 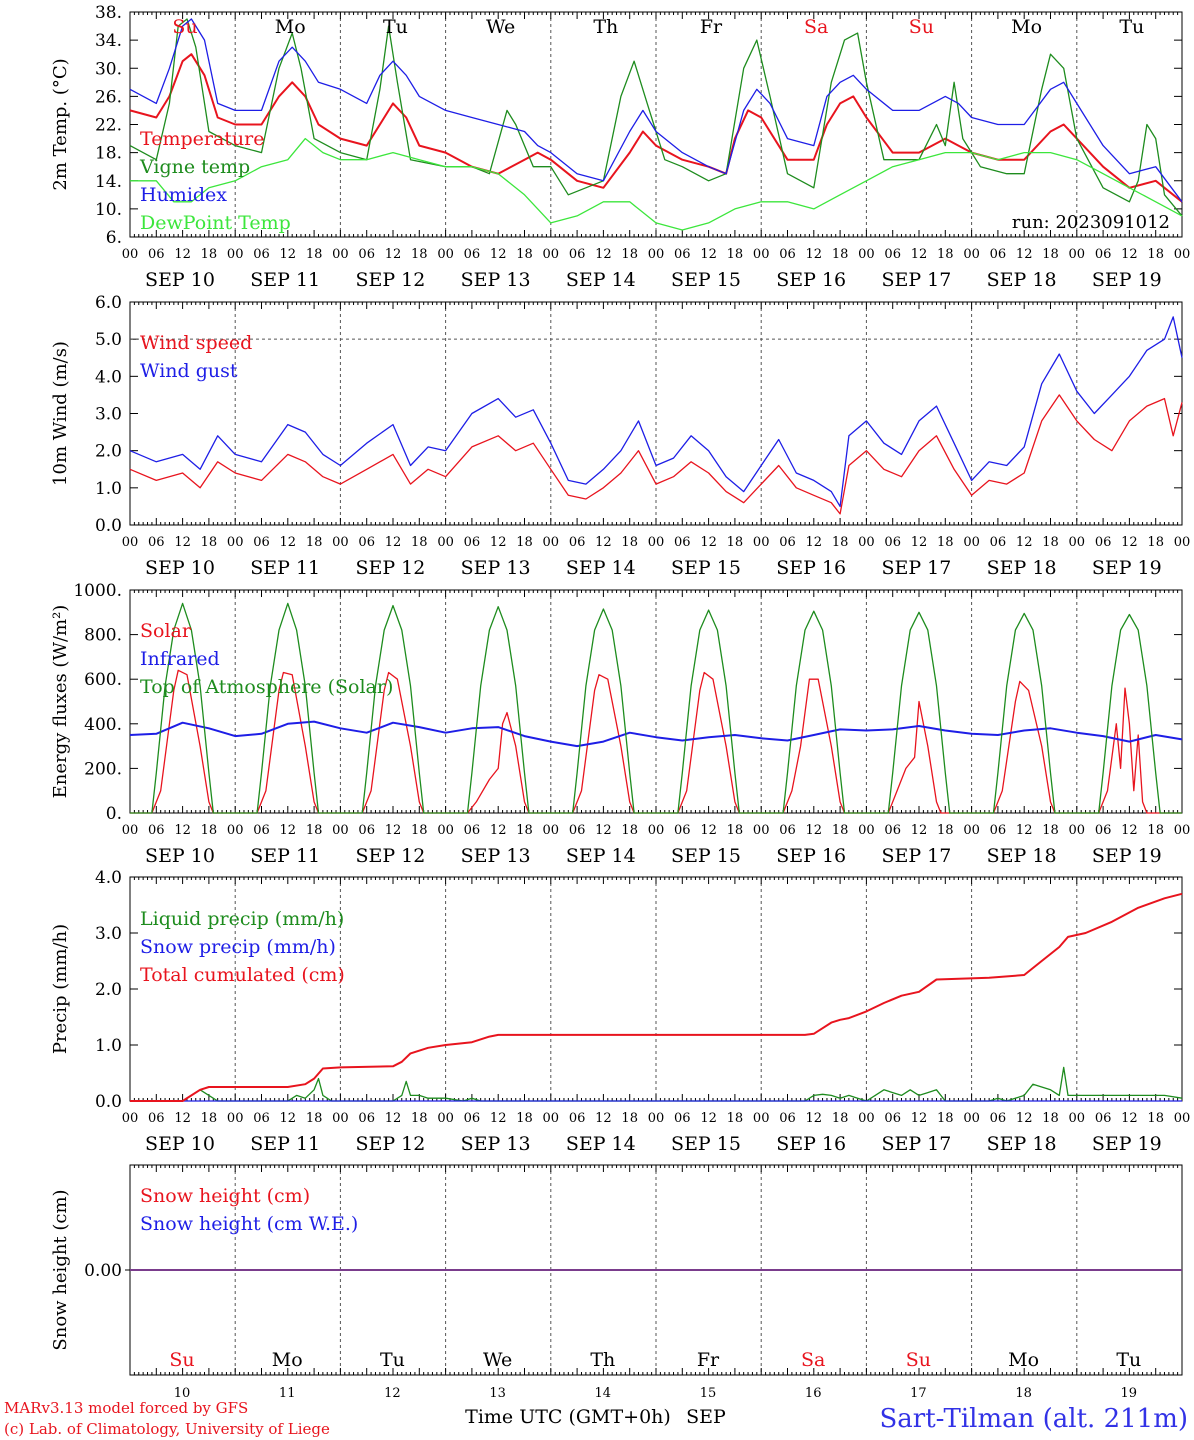 What do you see at coordinates (108, 69) in the screenshot?
I see `y-tick-label: 30.` at bounding box center [108, 69].